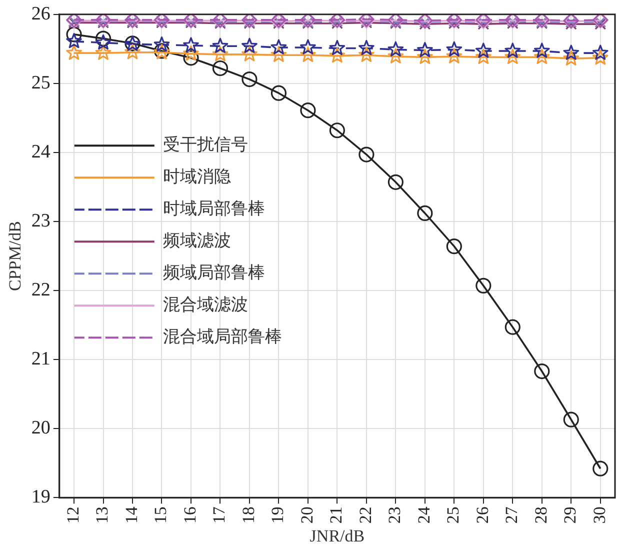 Image resolution: width=635 pixels, height=551 pixels. I want to click on x-tick-label: 24, so click(424, 515).